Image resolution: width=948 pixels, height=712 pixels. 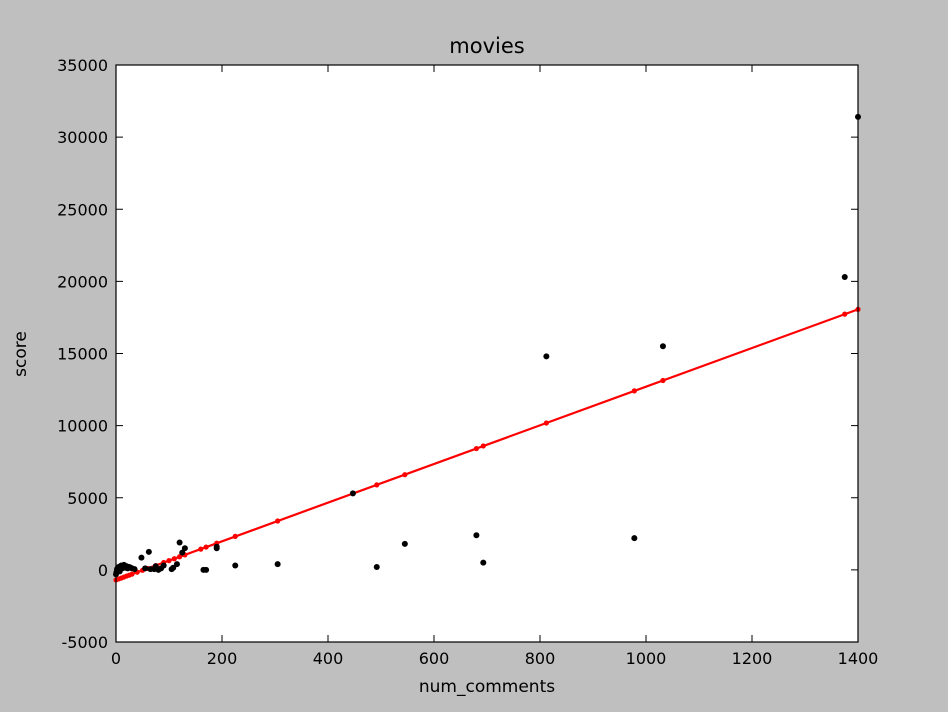 What do you see at coordinates (82, 281) in the screenshot?
I see `y-tick-label: 20000` at bounding box center [82, 281].